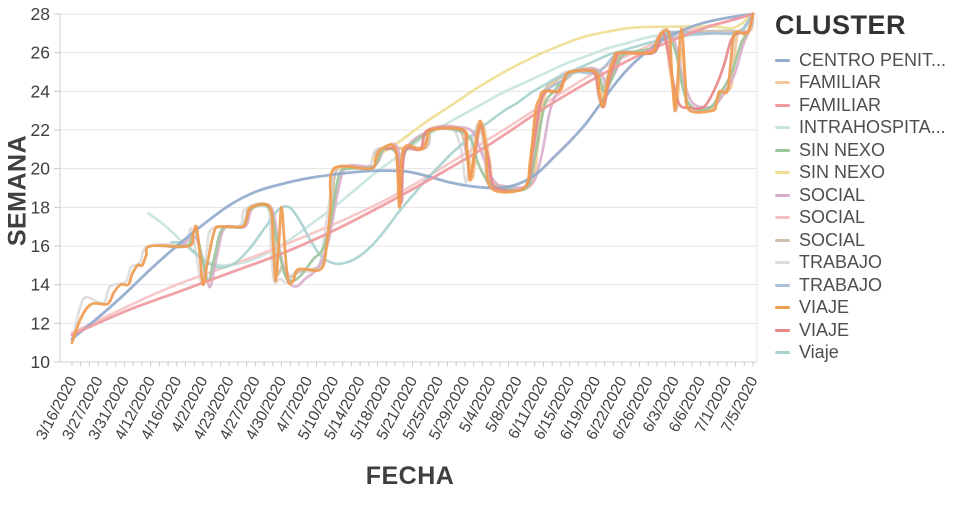  I want to click on legend-title: CLUSTER, so click(840, 25).